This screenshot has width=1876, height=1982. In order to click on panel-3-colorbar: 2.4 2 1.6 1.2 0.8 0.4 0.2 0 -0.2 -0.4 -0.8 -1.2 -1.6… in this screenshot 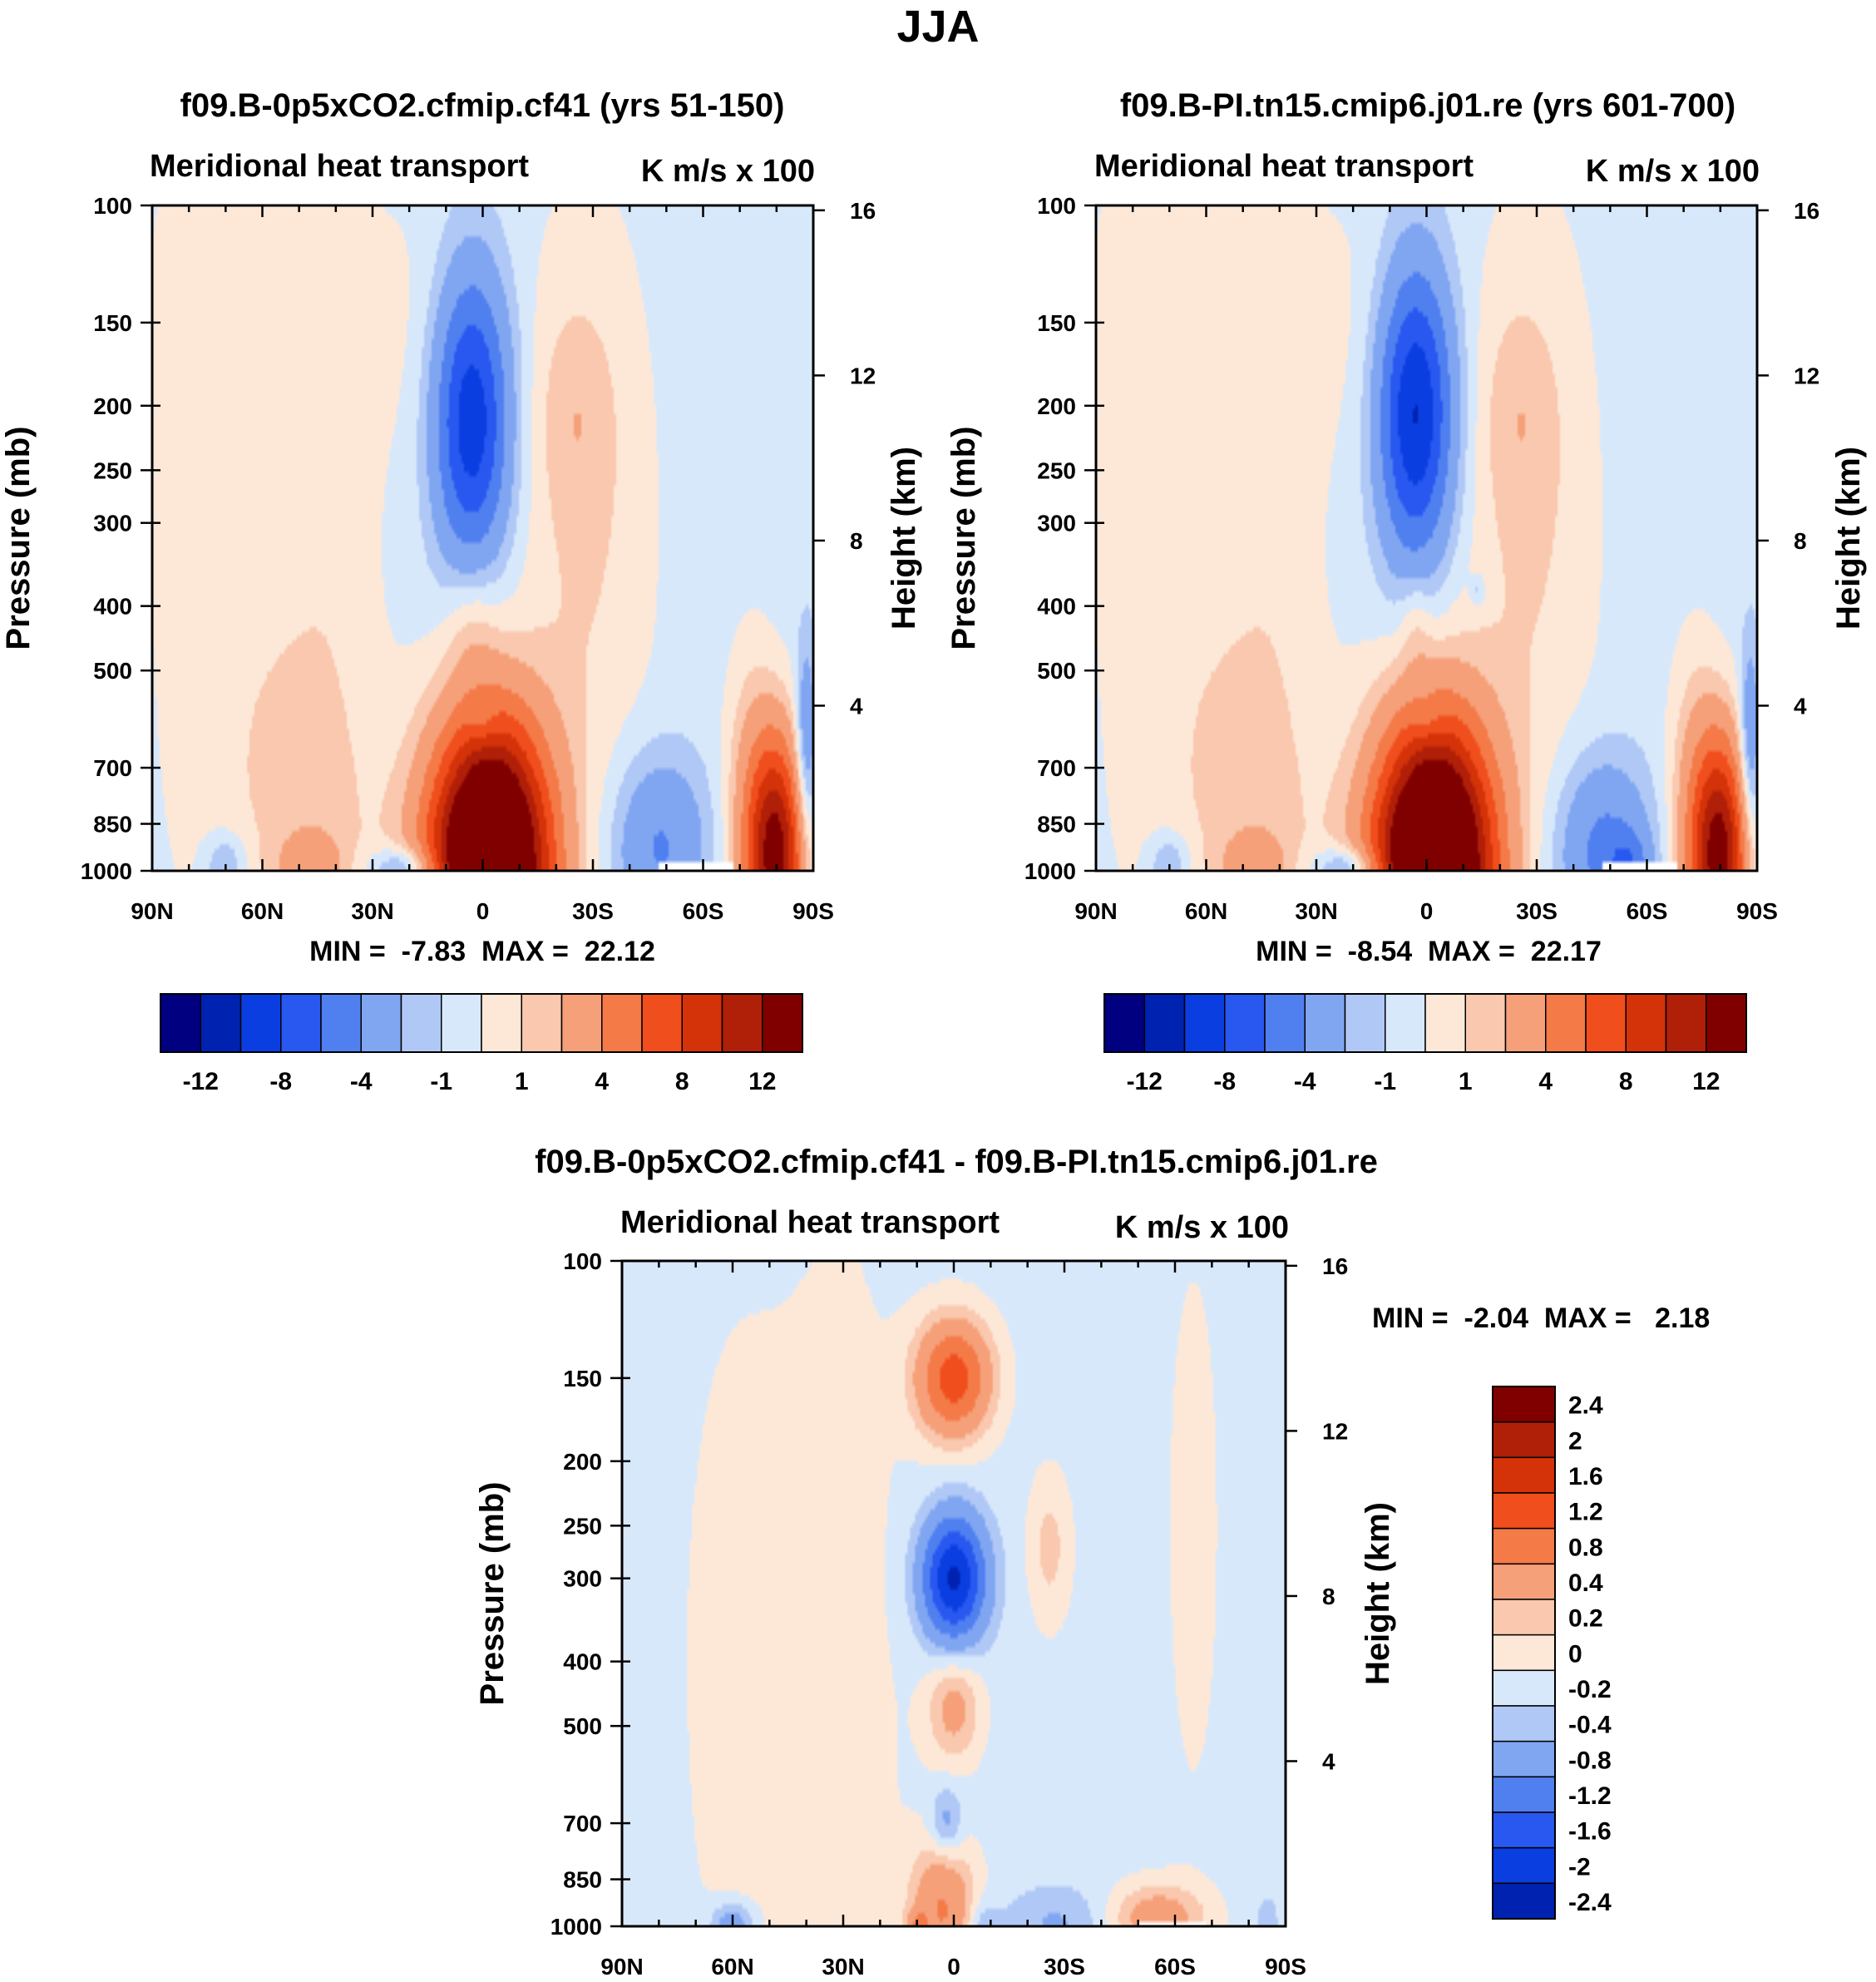, I will do `click(1552, 1653)`.